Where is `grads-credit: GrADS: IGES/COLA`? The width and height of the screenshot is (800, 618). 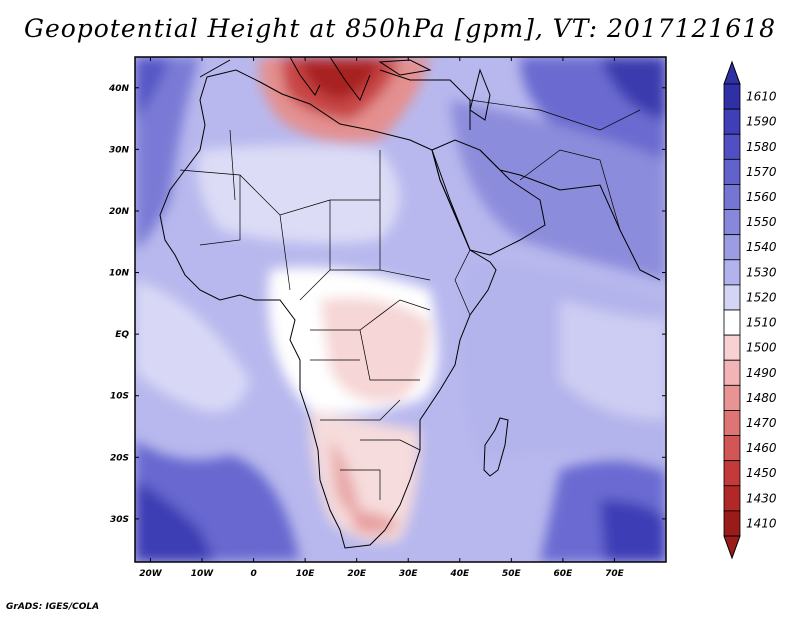 grads-credit: GrADS: IGES/COLA is located at coordinates (53, 607).